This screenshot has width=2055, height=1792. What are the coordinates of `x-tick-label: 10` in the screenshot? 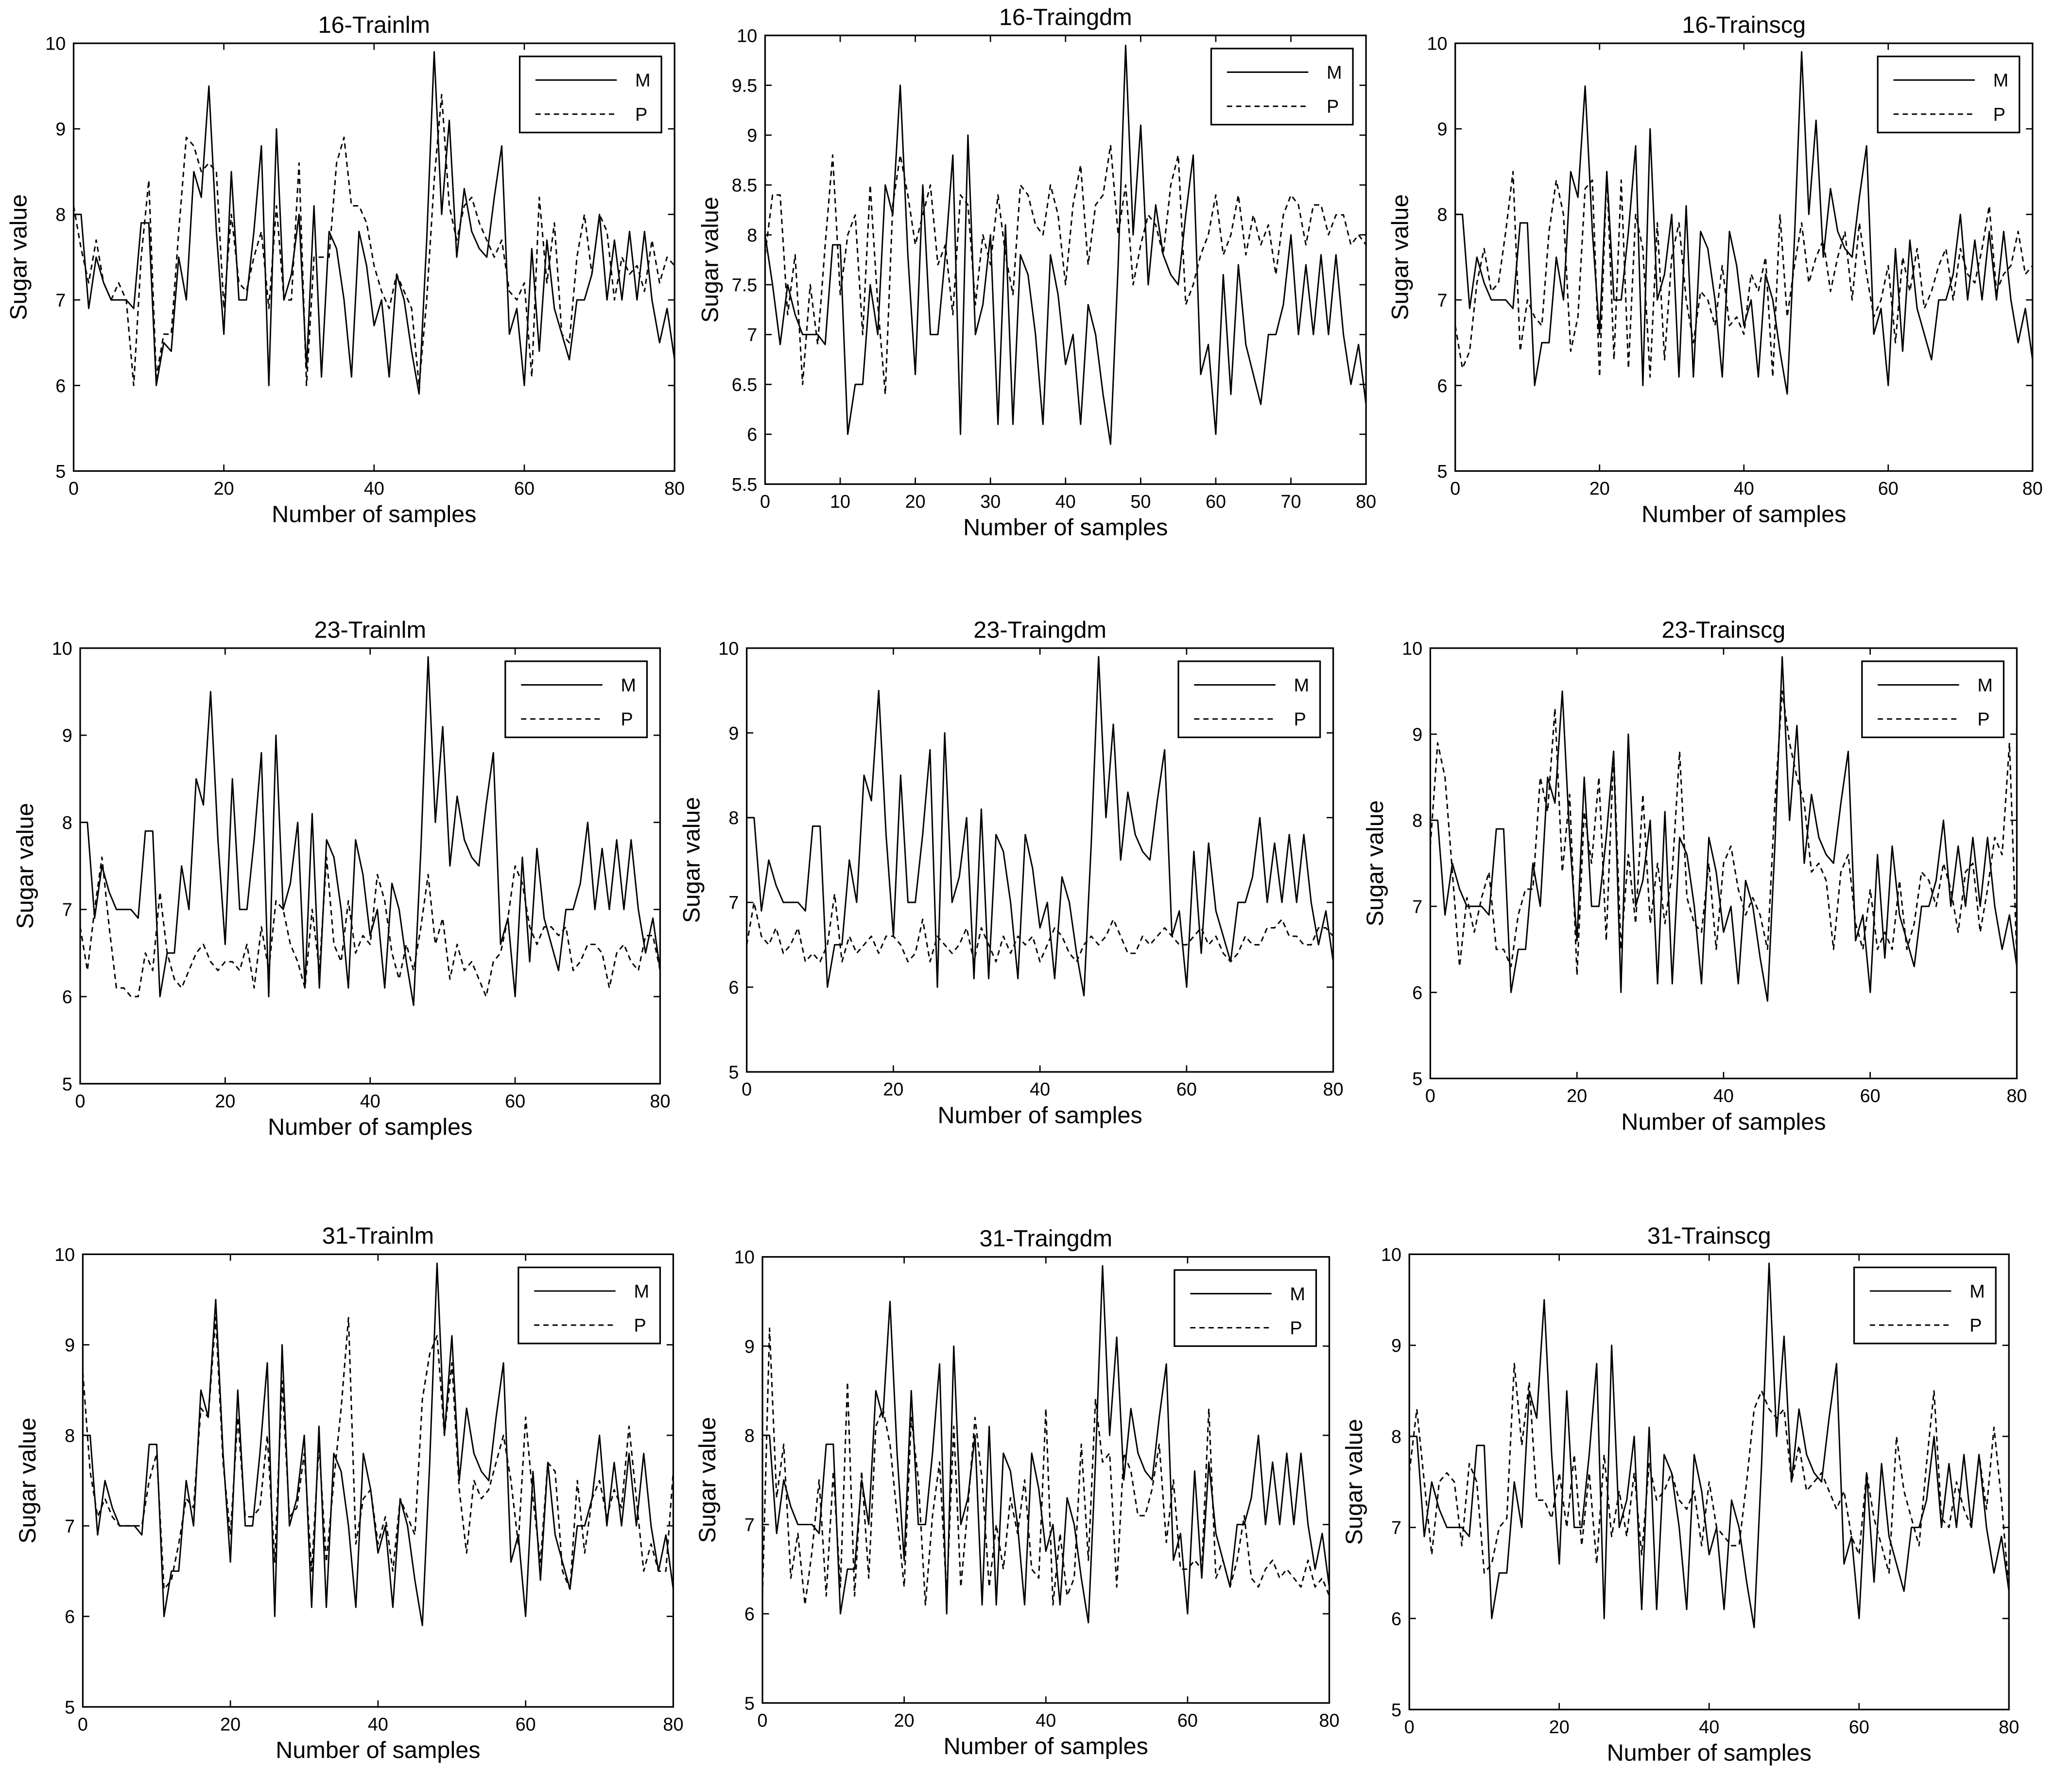 It's located at (840, 502).